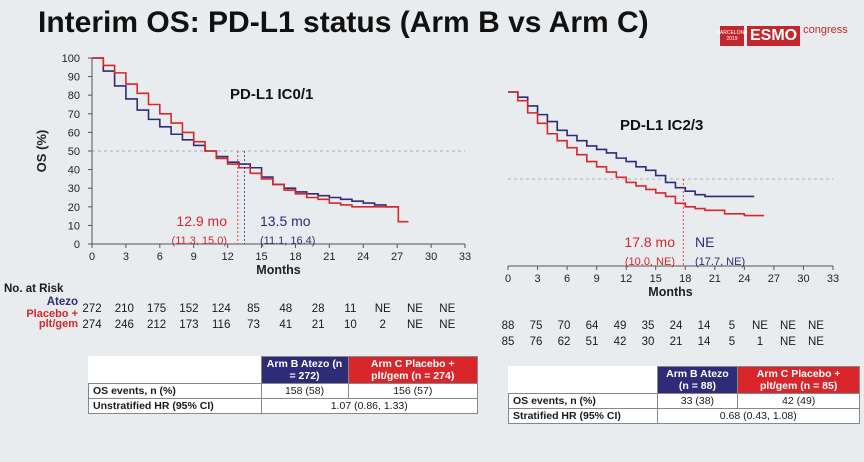  I want to click on panel1-y-tick-label: 100, so click(71, 59).